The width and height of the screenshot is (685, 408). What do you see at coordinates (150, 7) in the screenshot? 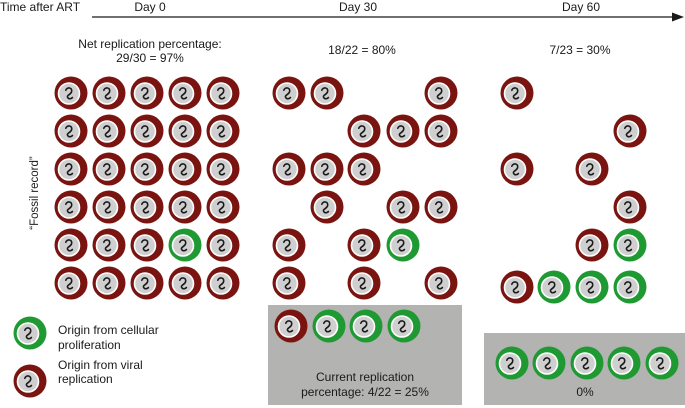
I see `day-0-label: Day 0` at bounding box center [150, 7].